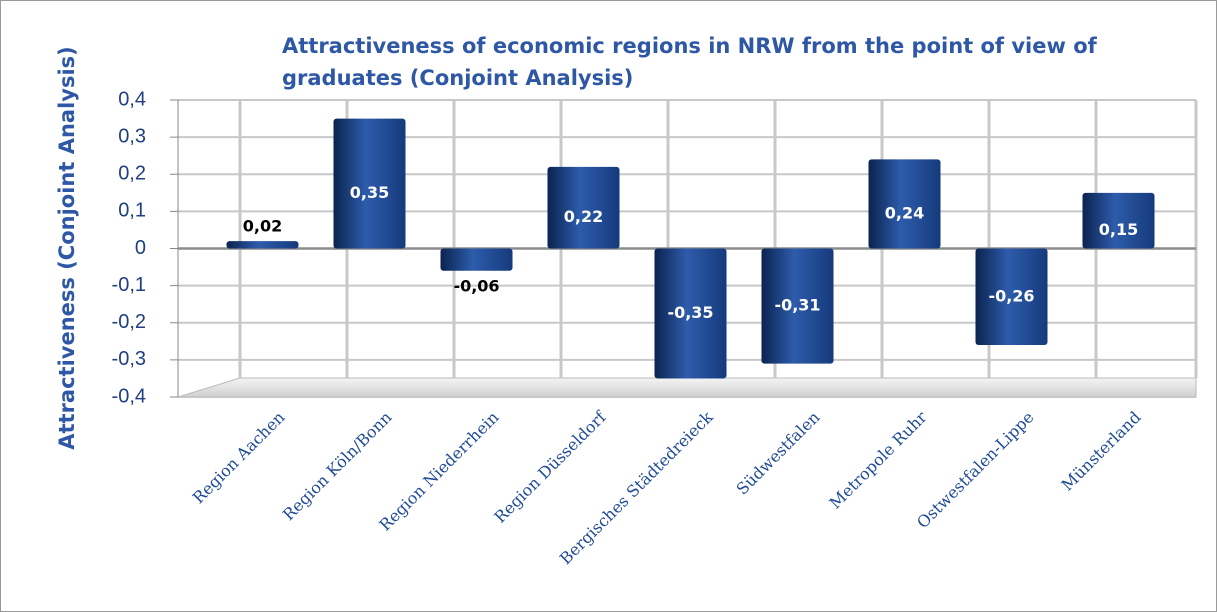  What do you see at coordinates (129, 322) in the screenshot?
I see `y-tick-label: -0,2` at bounding box center [129, 322].